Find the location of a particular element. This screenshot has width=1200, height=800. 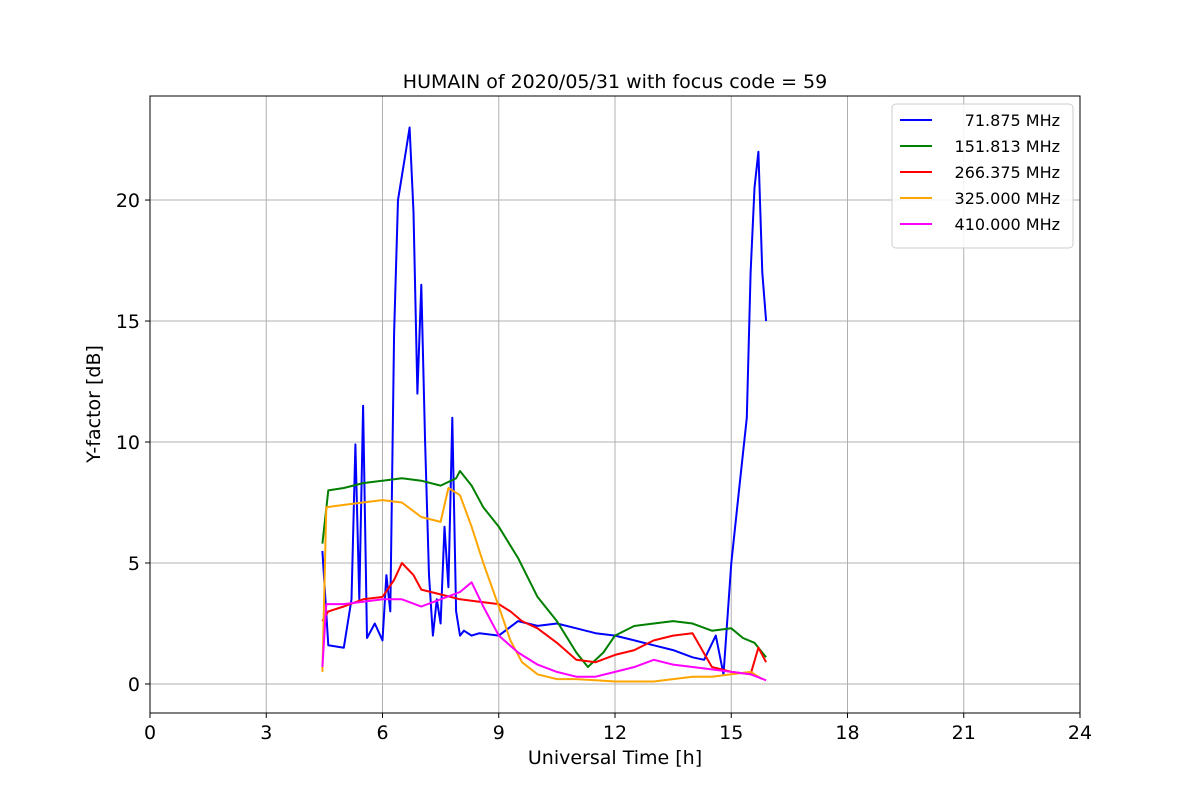

x-tick-label: 21 is located at coordinates (964, 733).